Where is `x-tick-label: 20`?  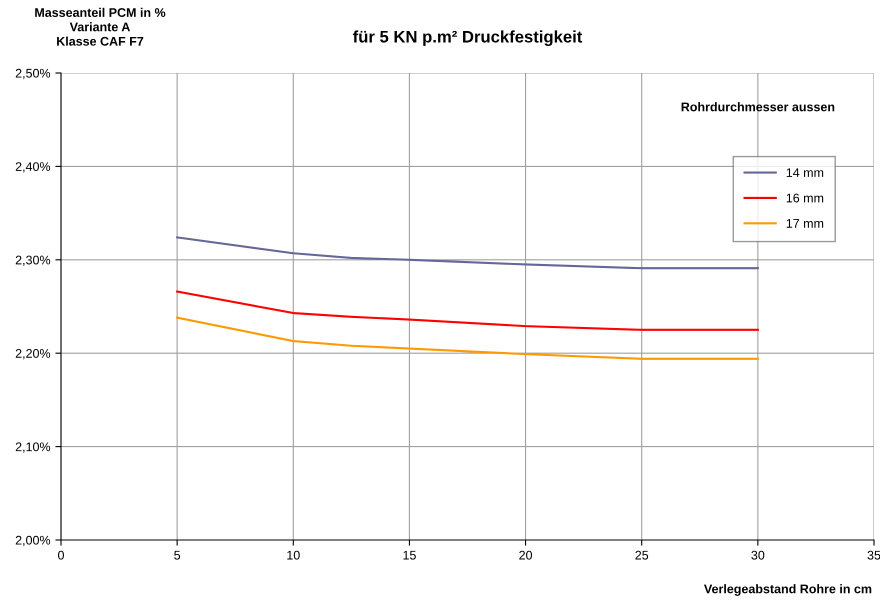 x-tick-label: 20 is located at coordinates (525, 555).